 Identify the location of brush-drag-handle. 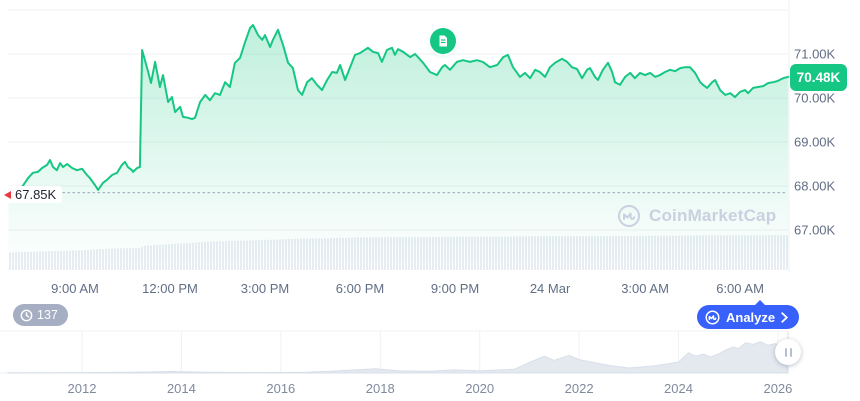
(788, 352).